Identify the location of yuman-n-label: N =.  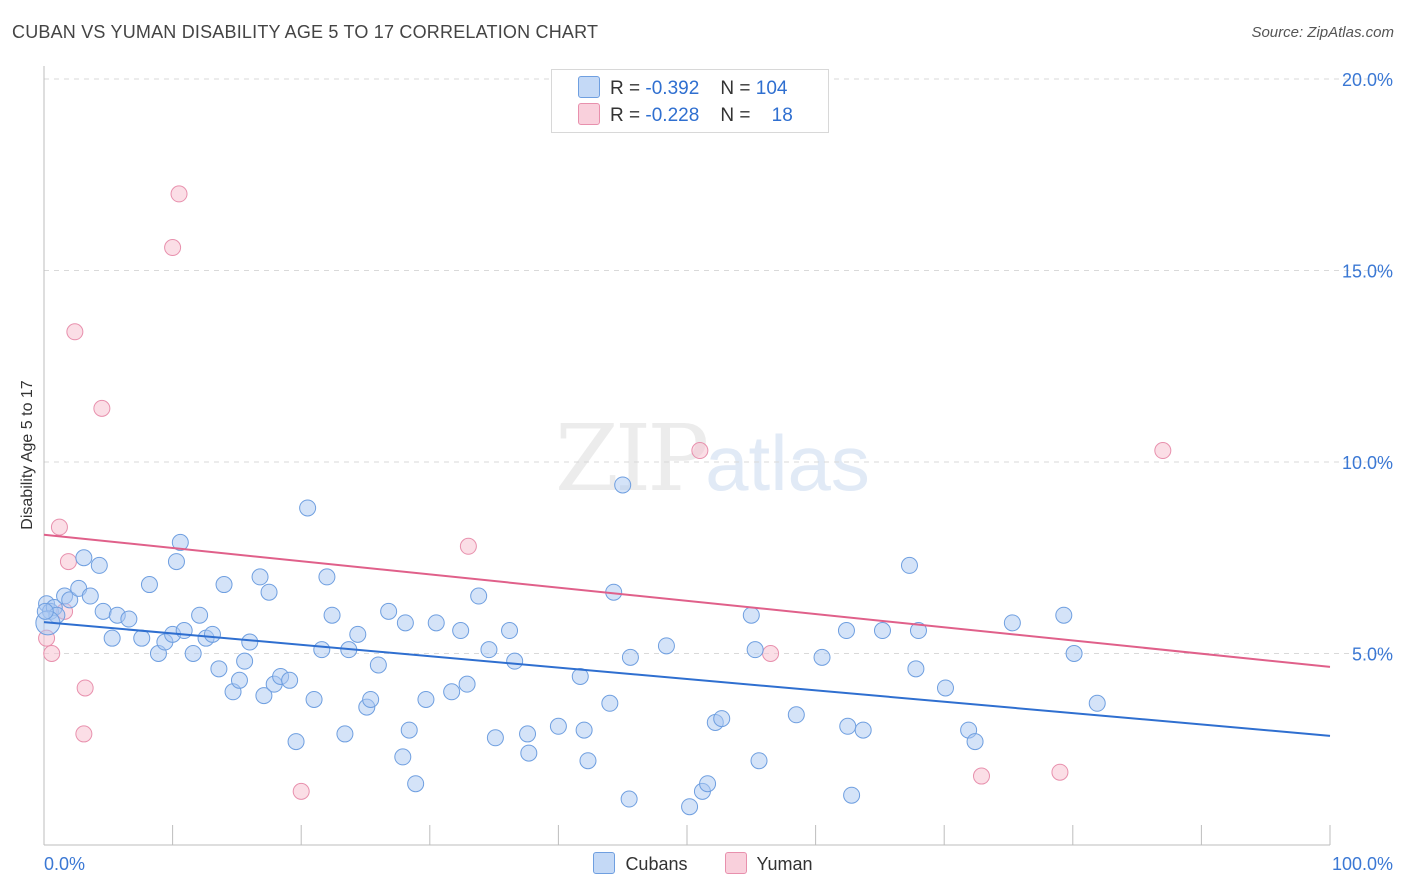
(735, 115).